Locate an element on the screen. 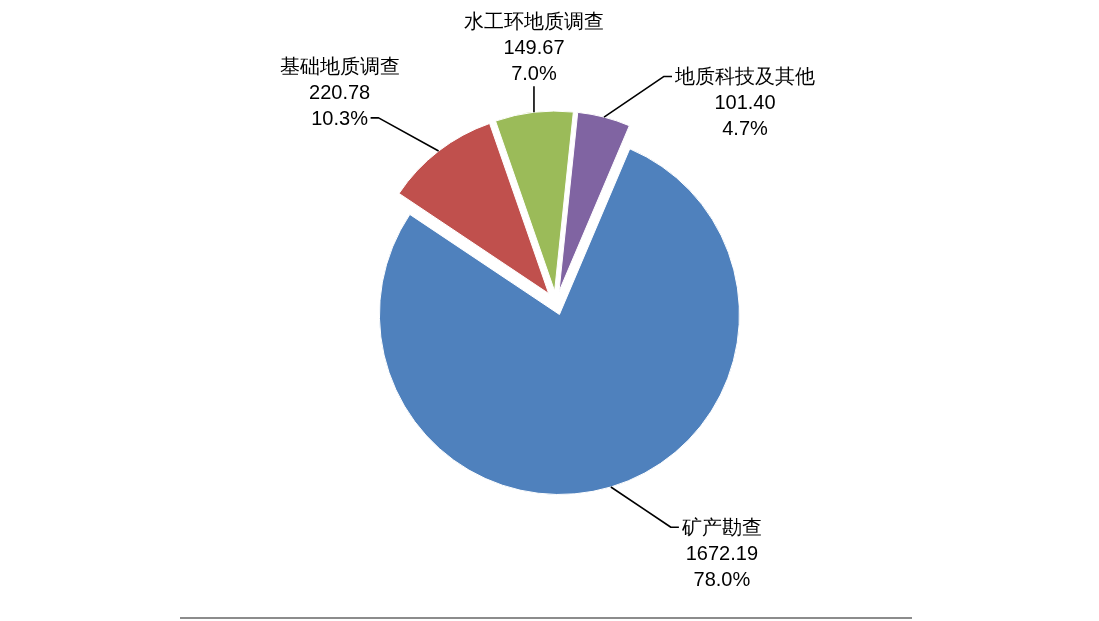 The width and height of the screenshot is (1099, 621). slice-label: 矿产勘查 is located at coordinates (721, 527).